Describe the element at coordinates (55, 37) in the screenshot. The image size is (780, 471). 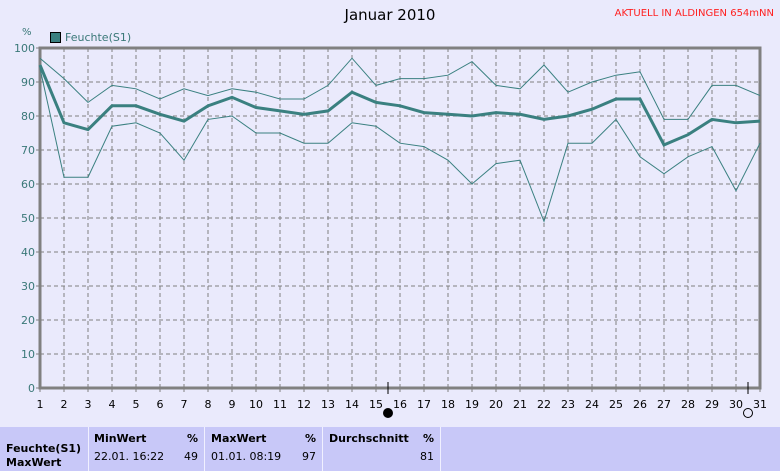
I see `legend-swatch` at that location.